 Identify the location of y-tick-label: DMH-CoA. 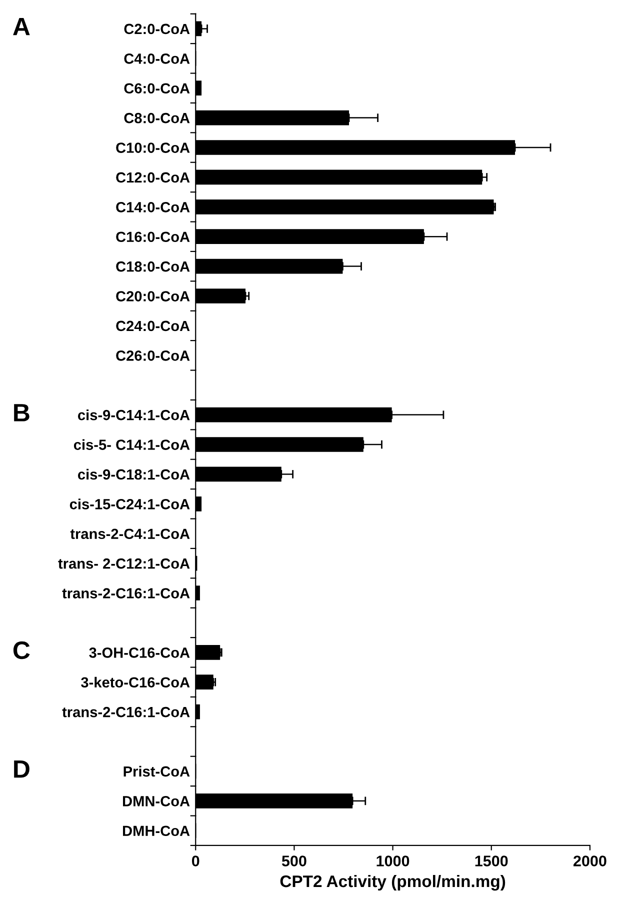
(156, 831).